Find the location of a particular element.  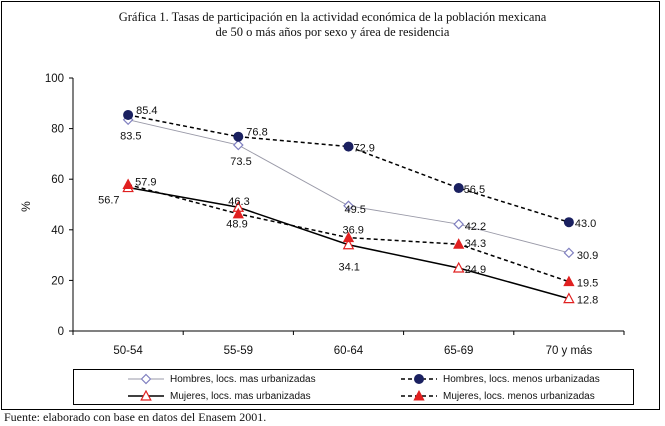

y-tick-label: 80 is located at coordinates (57, 130).